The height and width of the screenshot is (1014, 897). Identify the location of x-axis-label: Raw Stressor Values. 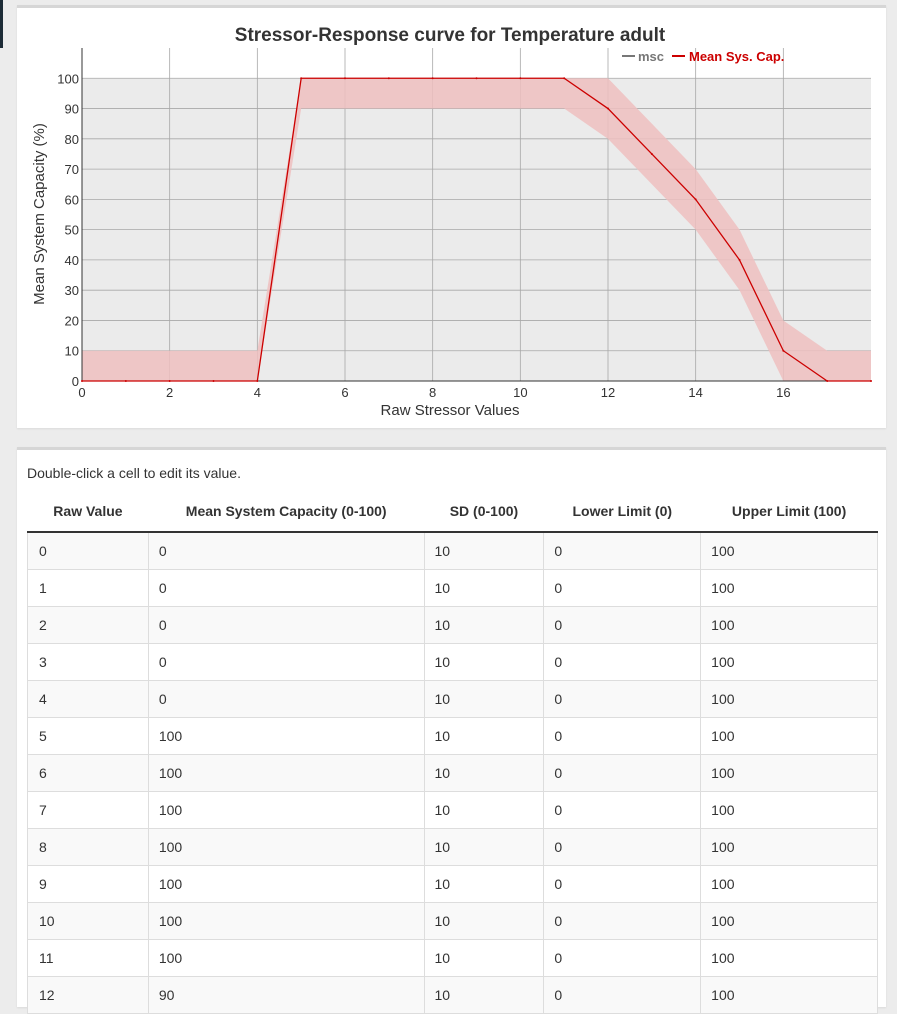
(450, 410).